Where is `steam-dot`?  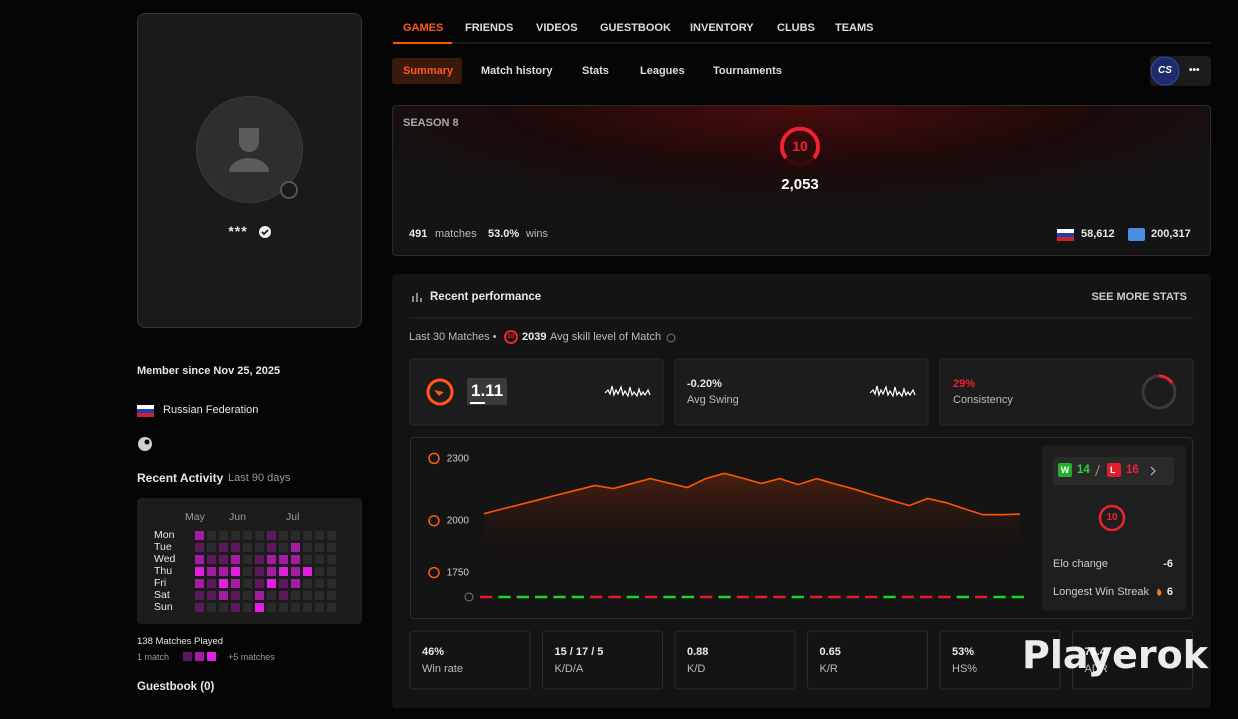 steam-dot is located at coordinates (147, 442).